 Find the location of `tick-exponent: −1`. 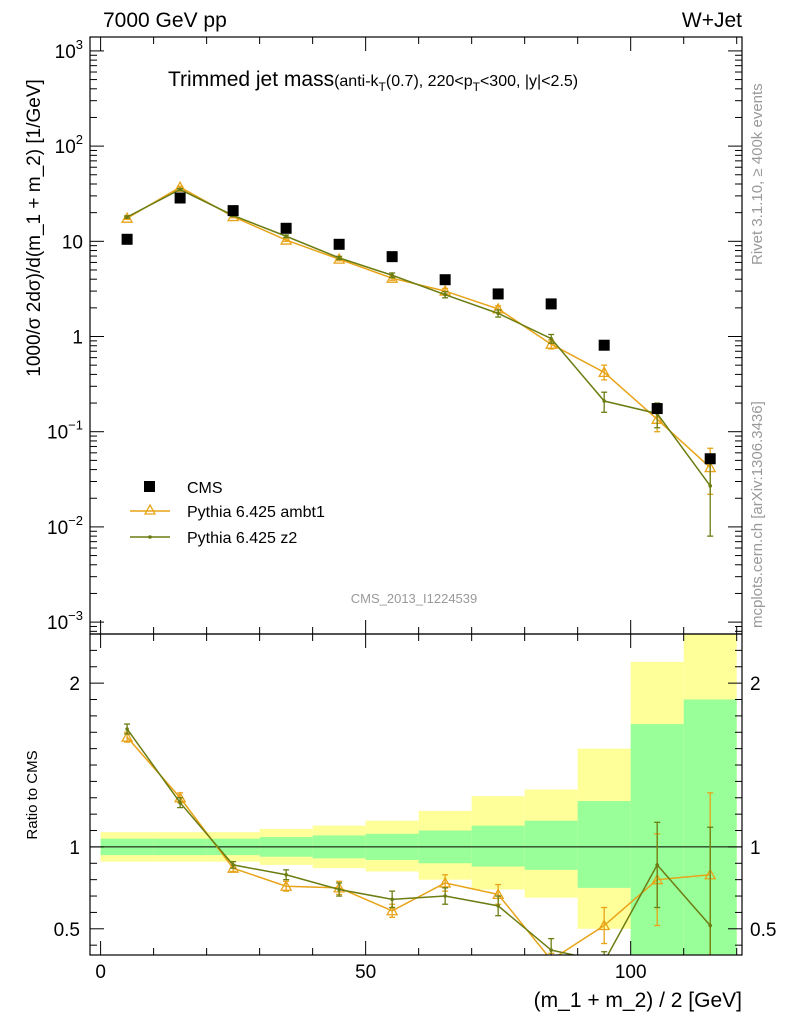

tick-exponent: −1 is located at coordinates (75, 425).